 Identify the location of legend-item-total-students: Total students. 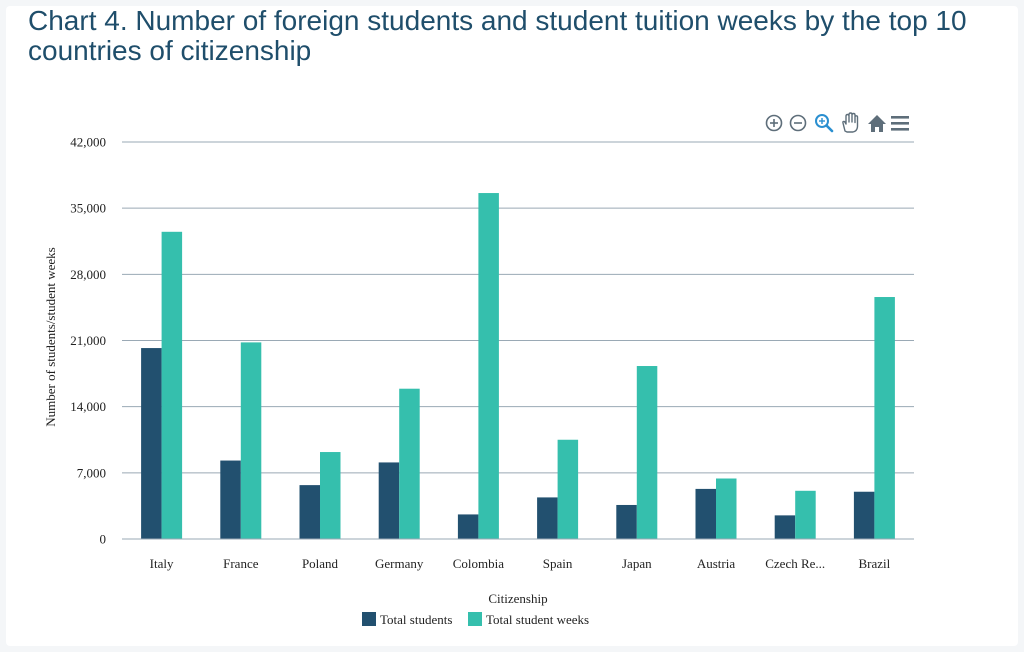
(407, 619).